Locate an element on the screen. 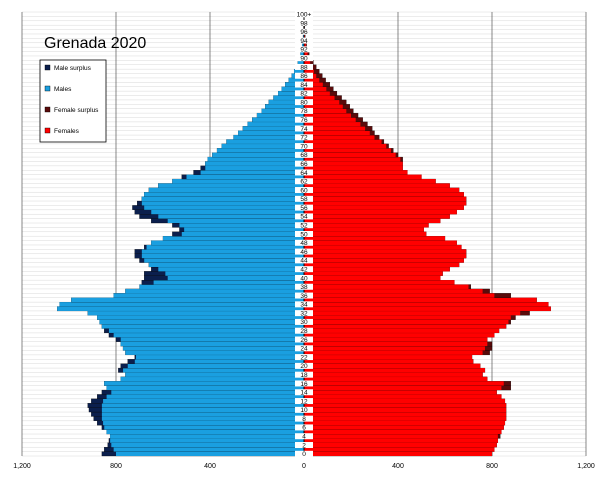 The image size is (600, 482). legend-box is located at coordinates (73, 101).